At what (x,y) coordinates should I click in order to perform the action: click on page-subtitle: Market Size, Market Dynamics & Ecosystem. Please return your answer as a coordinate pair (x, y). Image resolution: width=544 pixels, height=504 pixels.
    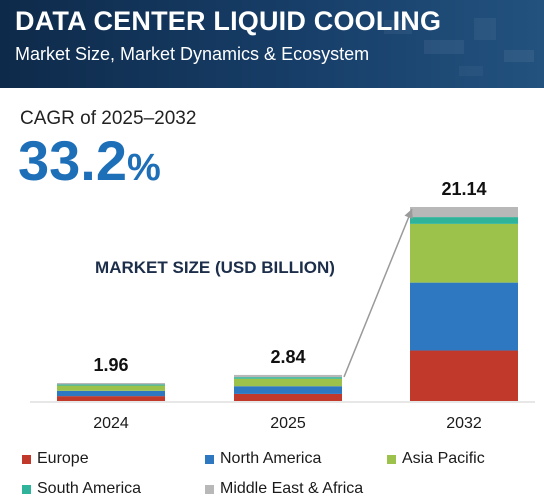
    Looking at the image, I should click on (192, 54).